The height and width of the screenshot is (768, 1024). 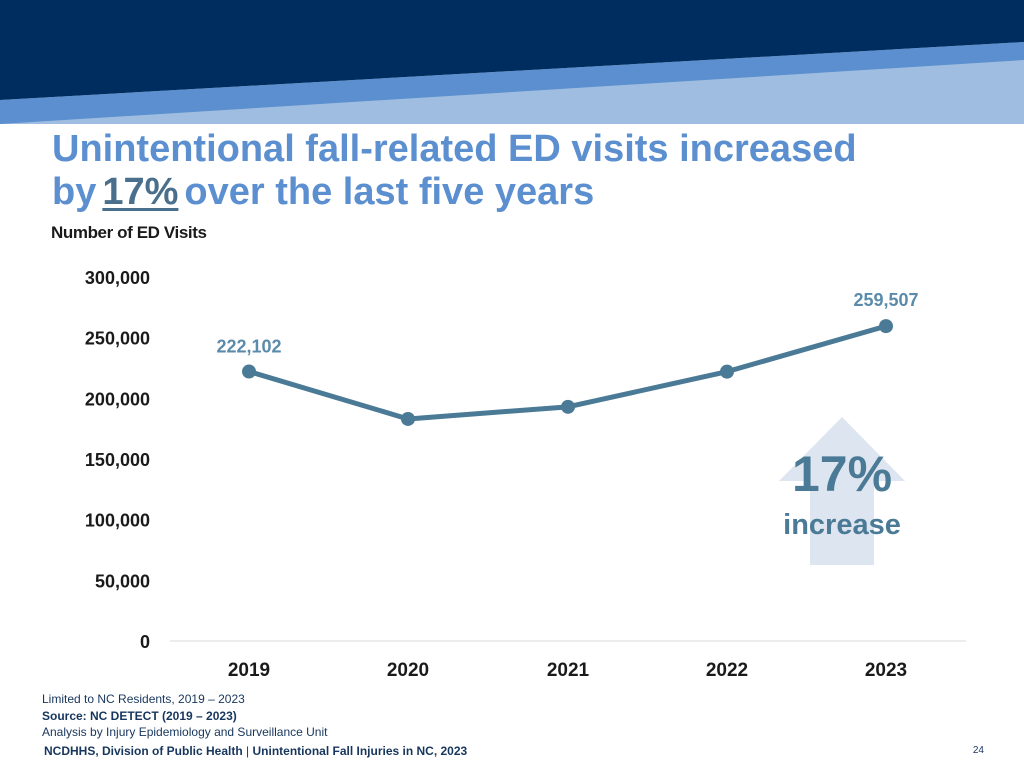 I want to click on x-axis-ticks: 2019 2020 2021 2022 2023, so click(x=567, y=670).